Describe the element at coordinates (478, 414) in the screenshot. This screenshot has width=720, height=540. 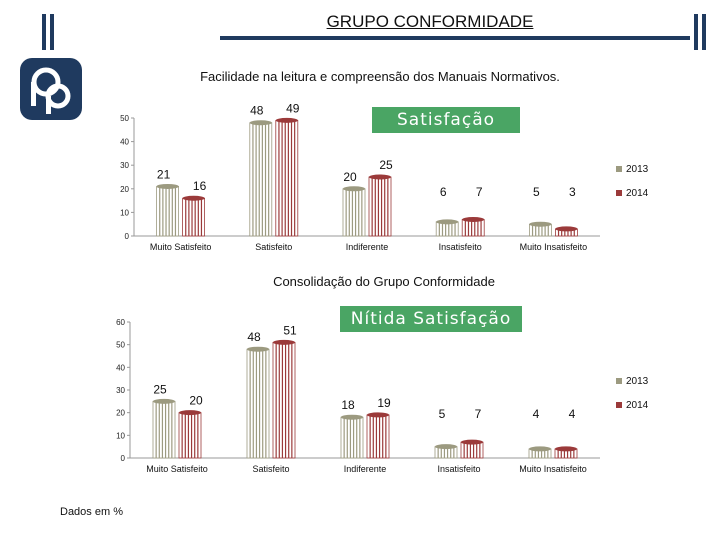
I see `c2-value-label-2014-3: 7` at that location.